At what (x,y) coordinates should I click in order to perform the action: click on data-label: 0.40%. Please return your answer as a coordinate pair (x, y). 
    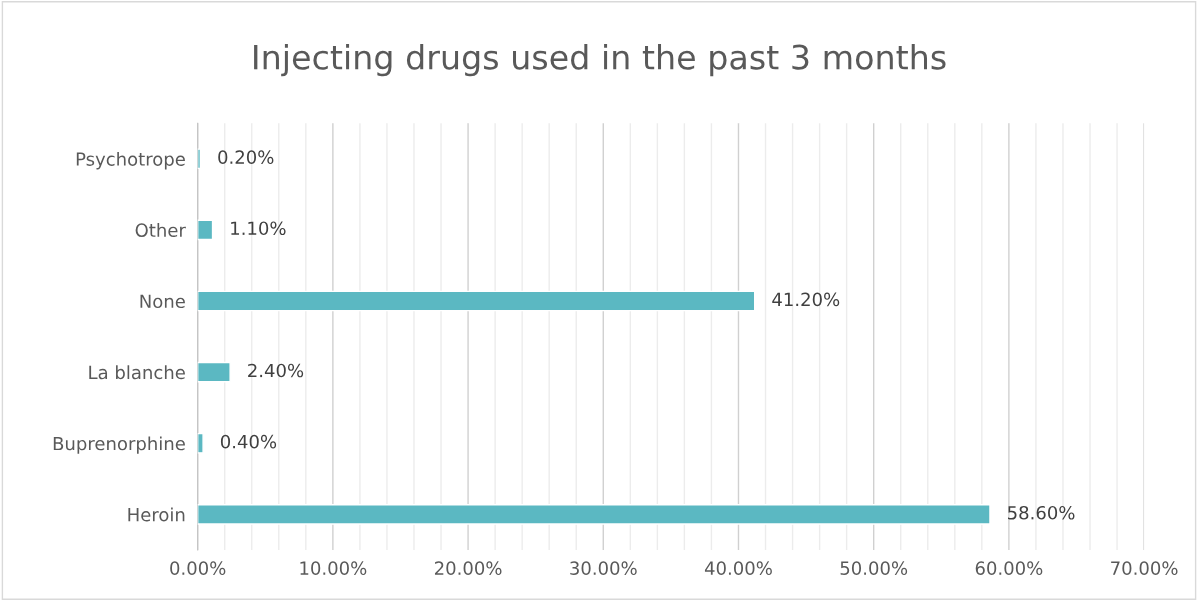
    Looking at the image, I should click on (248, 441).